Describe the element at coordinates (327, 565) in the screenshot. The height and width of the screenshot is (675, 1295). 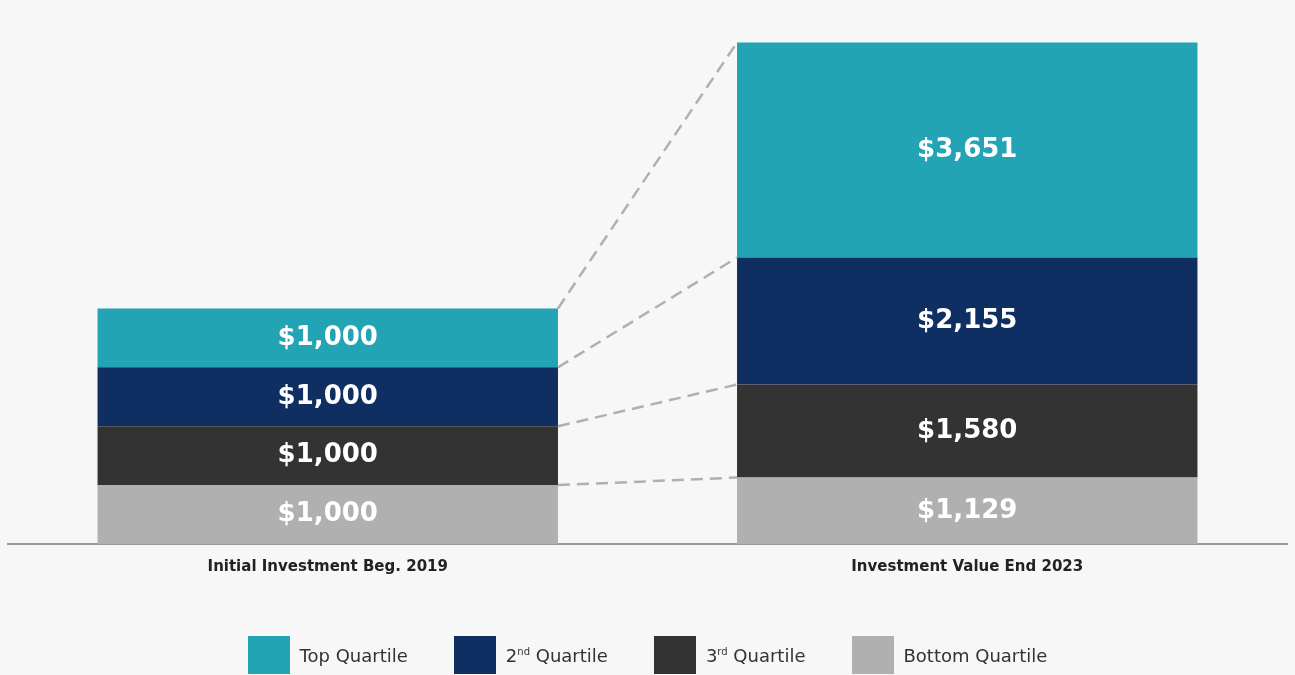
I see `x-tick-label: Initial Investment Beg. 2019` at that location.